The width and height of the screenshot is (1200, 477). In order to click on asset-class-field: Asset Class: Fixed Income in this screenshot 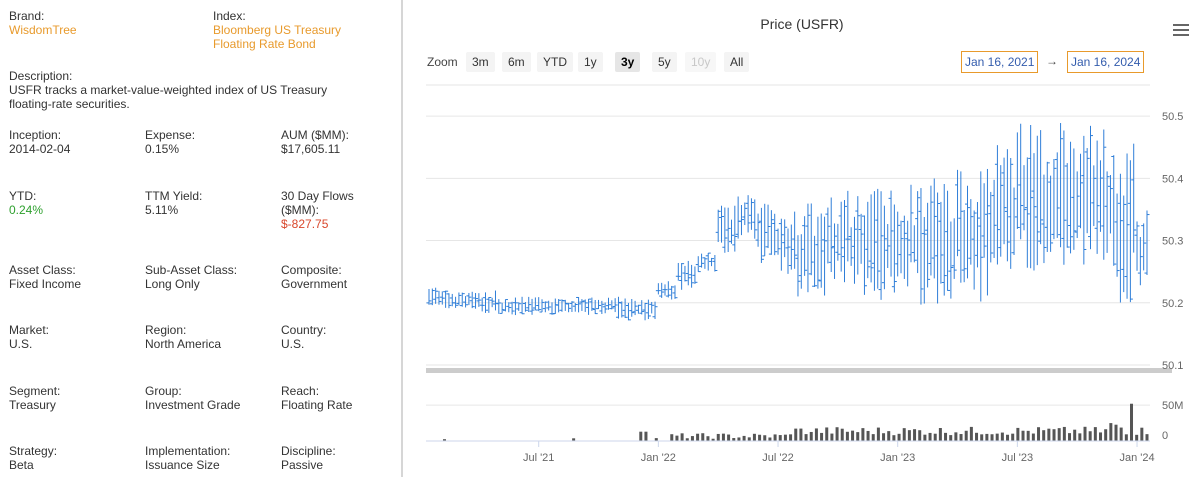, I will do `click(45, 277)`.